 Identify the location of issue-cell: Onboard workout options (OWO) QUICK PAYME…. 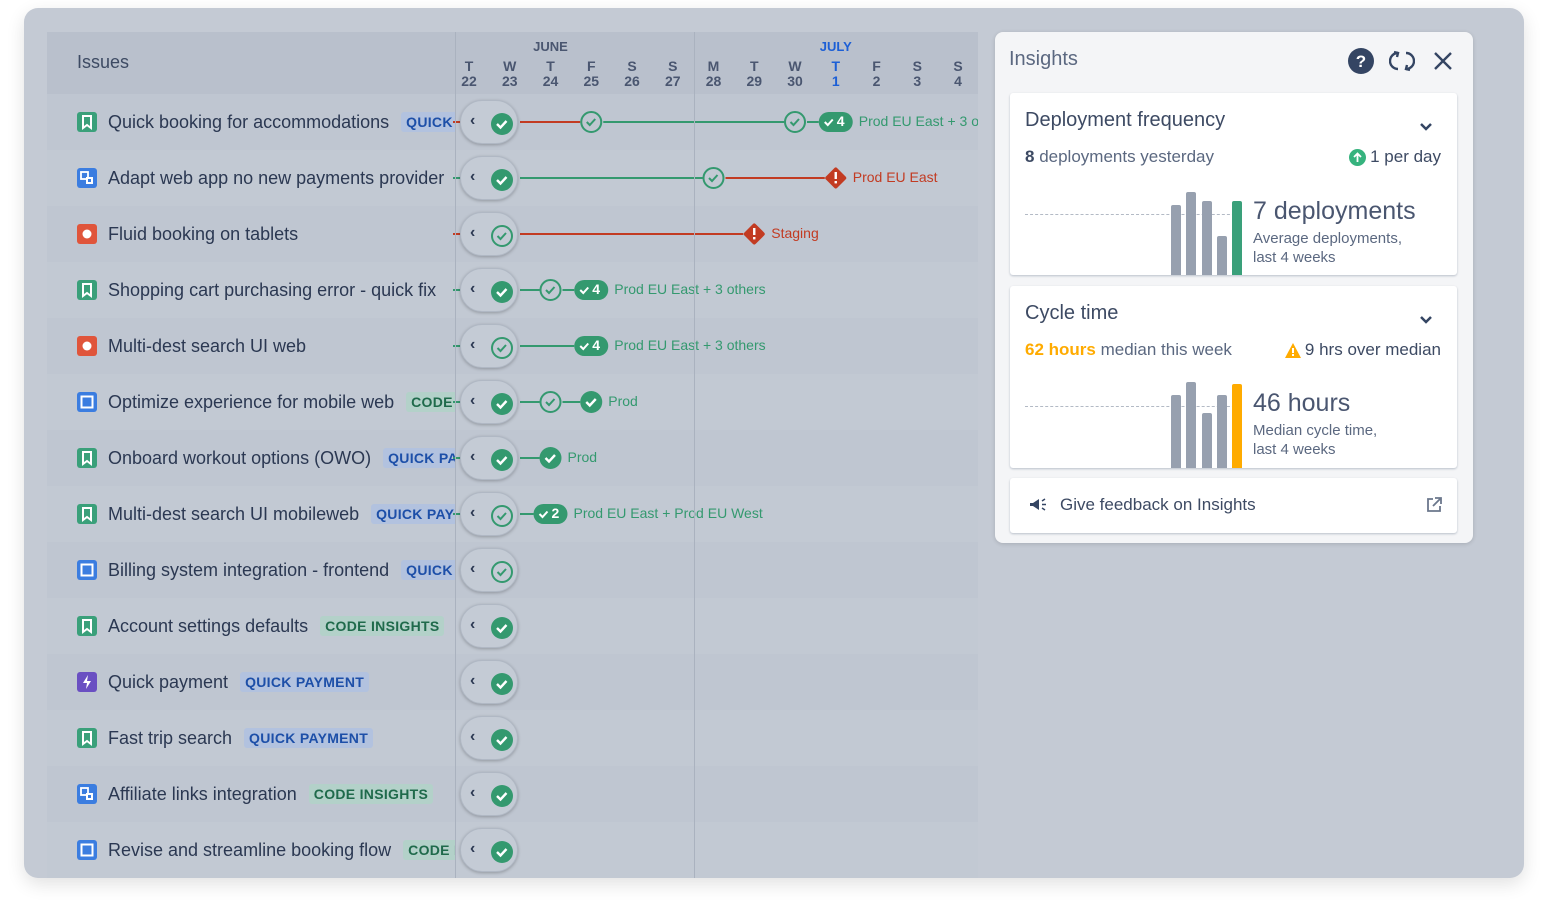
(266, 458).